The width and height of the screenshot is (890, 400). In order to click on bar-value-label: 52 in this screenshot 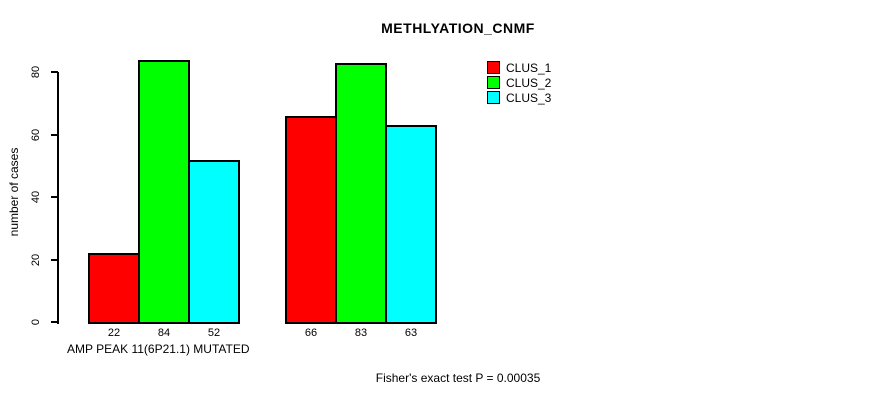, I will do `click(214, 333)`.